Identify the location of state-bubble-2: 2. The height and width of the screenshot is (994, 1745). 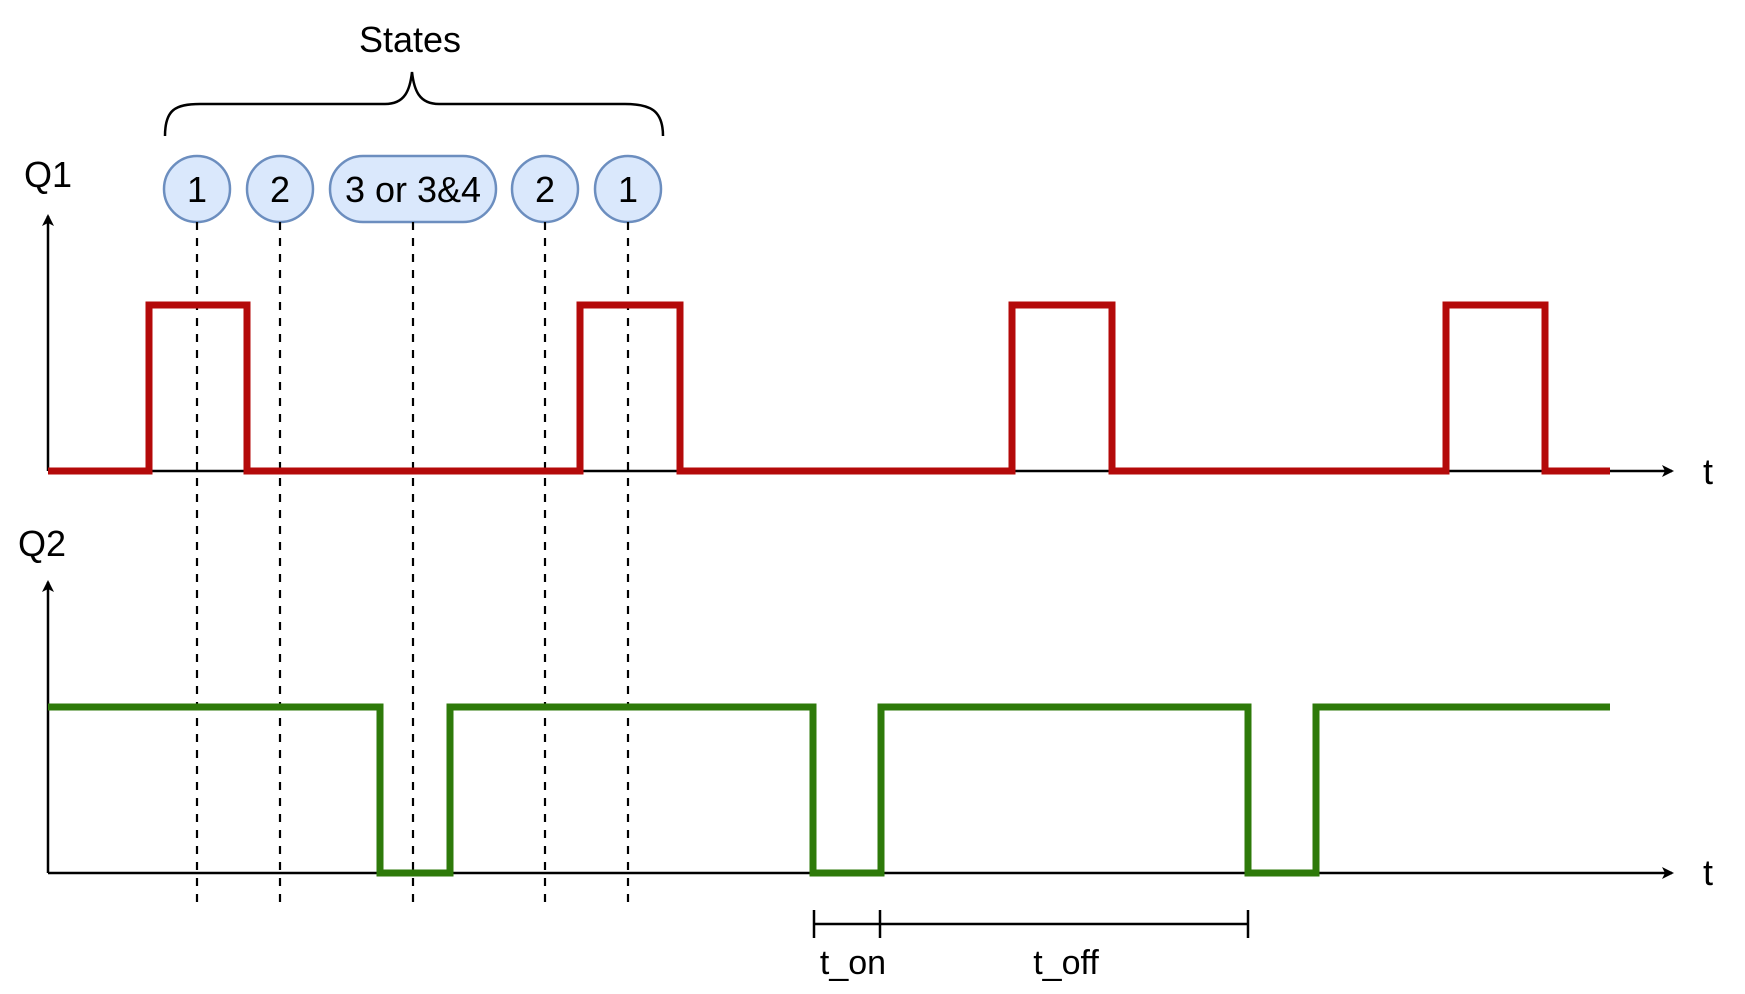
(280, 189).